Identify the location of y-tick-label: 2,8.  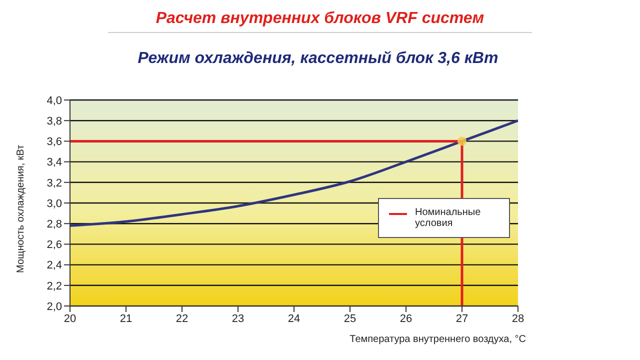
(54, 224).